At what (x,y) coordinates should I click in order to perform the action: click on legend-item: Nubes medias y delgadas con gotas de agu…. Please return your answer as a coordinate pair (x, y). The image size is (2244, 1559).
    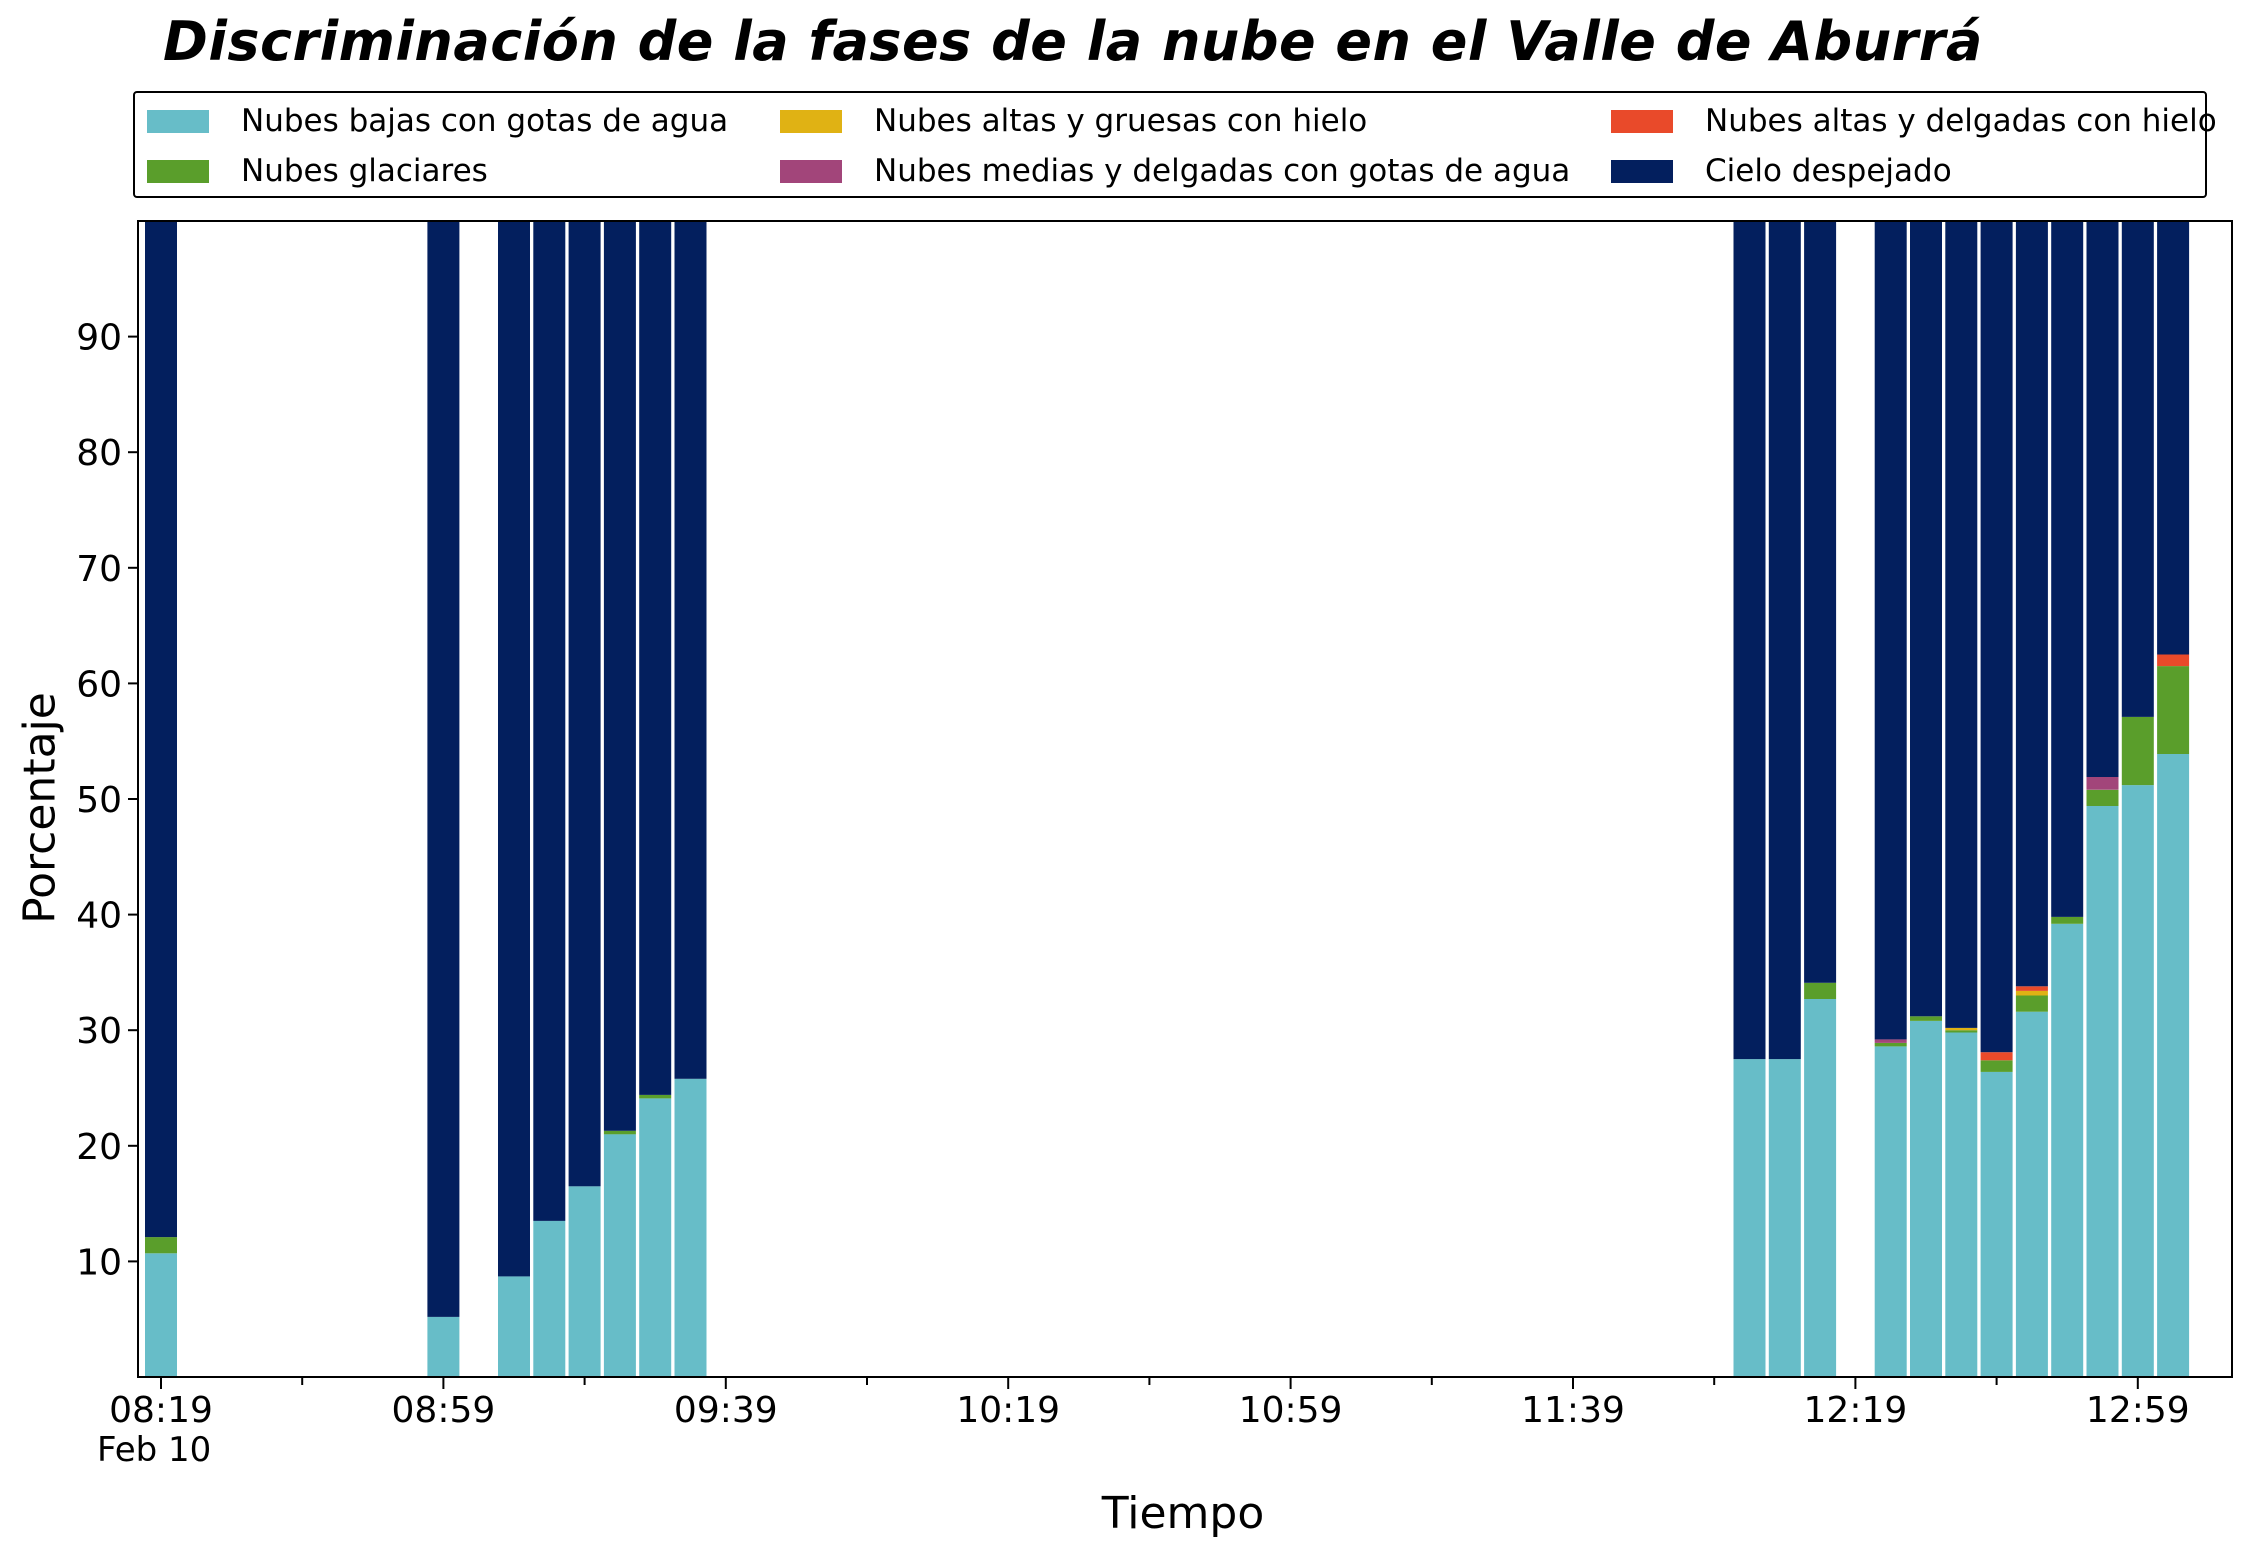
    Looking at the image, I should click on (1175, 171).